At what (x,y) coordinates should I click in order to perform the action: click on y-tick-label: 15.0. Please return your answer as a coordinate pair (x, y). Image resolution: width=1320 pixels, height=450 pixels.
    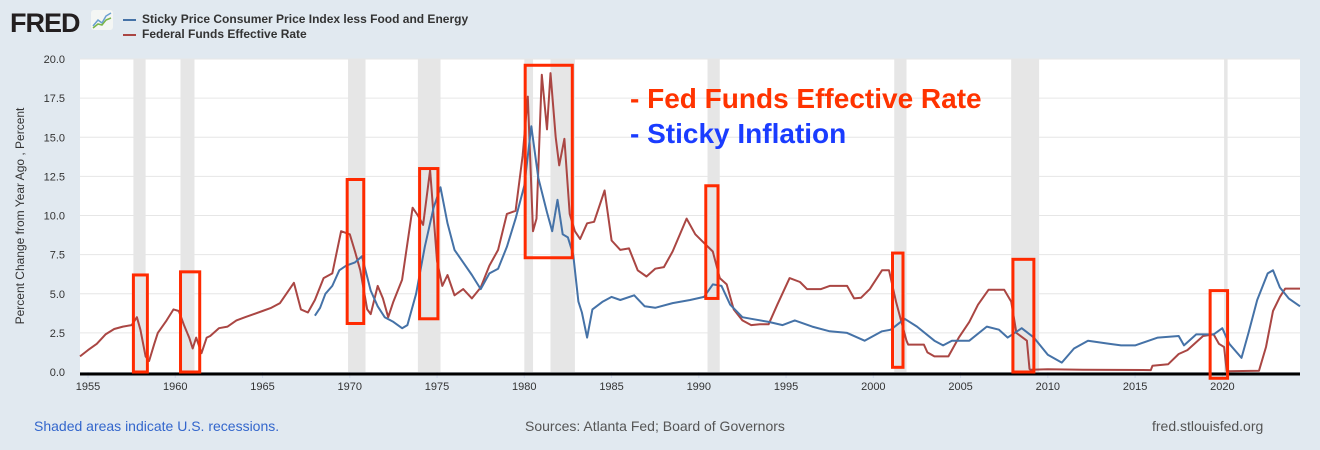
    Looking at the image, I should click on (54, 138).